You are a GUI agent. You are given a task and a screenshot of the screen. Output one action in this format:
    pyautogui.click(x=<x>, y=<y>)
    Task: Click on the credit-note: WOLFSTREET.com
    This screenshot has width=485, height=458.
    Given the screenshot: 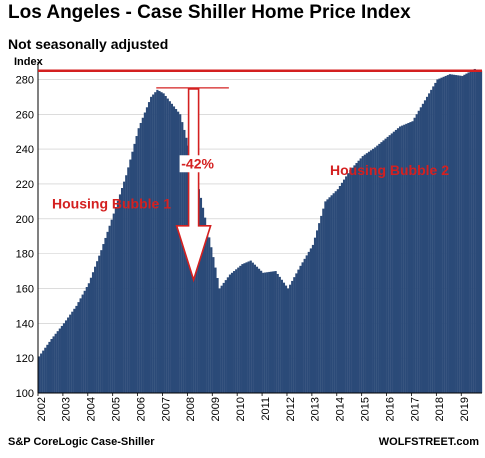 What is the action you would take?
    pyautogui.click(x=428, y=442)
    